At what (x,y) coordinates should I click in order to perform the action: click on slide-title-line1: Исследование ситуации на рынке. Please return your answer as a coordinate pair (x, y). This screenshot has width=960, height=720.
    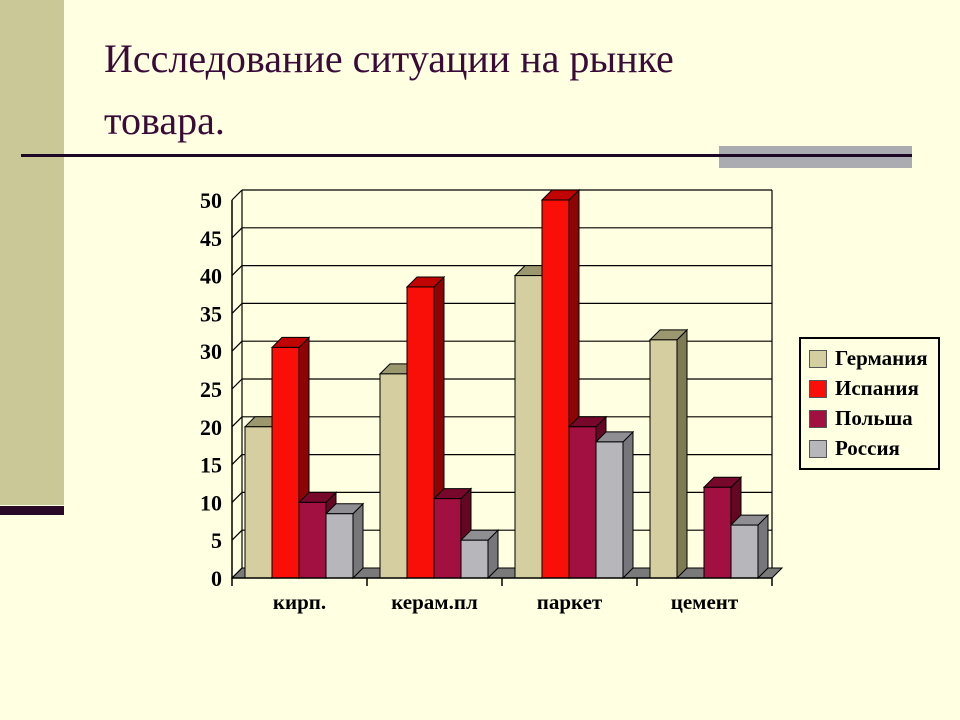
    Looking at the image, I should click on (389, 58).